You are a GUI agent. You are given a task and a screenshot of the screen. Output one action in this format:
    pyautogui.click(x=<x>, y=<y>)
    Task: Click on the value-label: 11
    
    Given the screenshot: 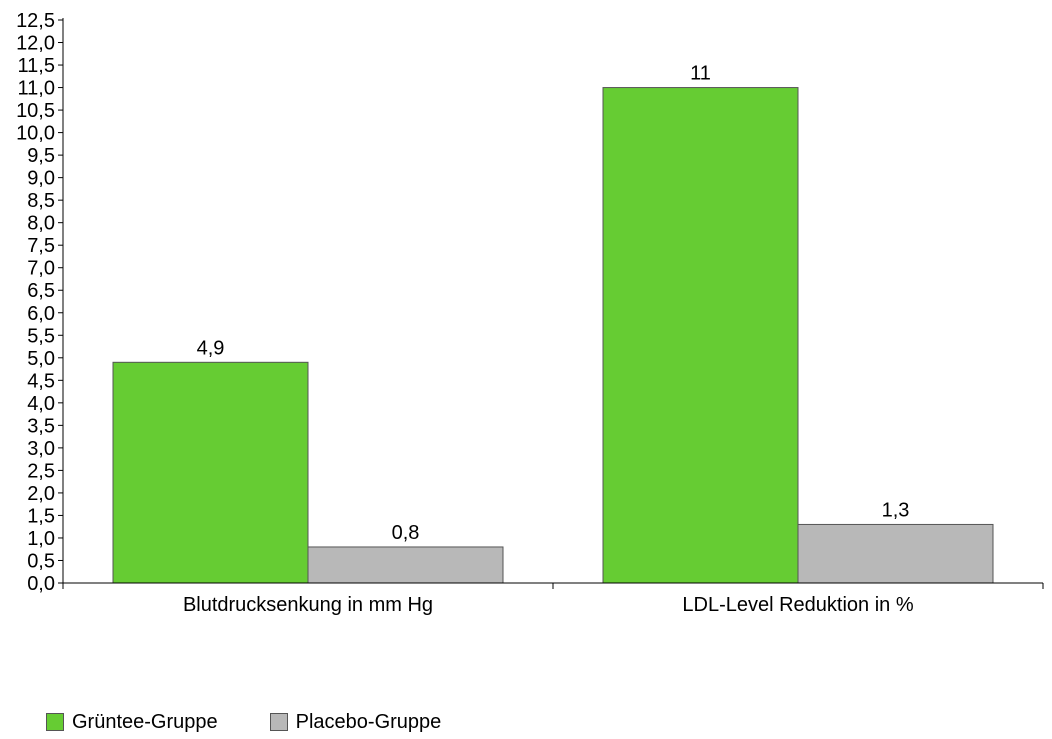 What is the action you would take?
    pyautogui.click(x=700, y=74)
    